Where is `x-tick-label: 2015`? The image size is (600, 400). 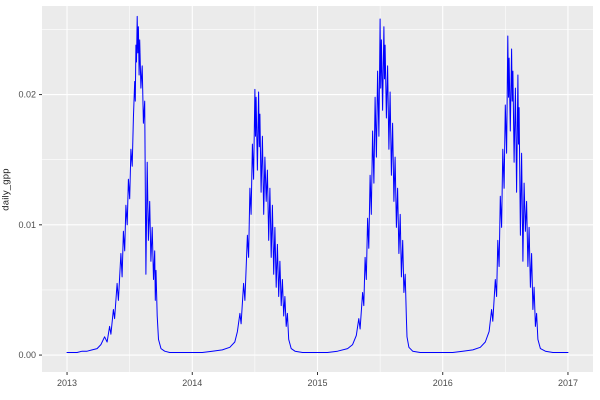 x-tick-label: 2015 is located at coordinates (317, 383).